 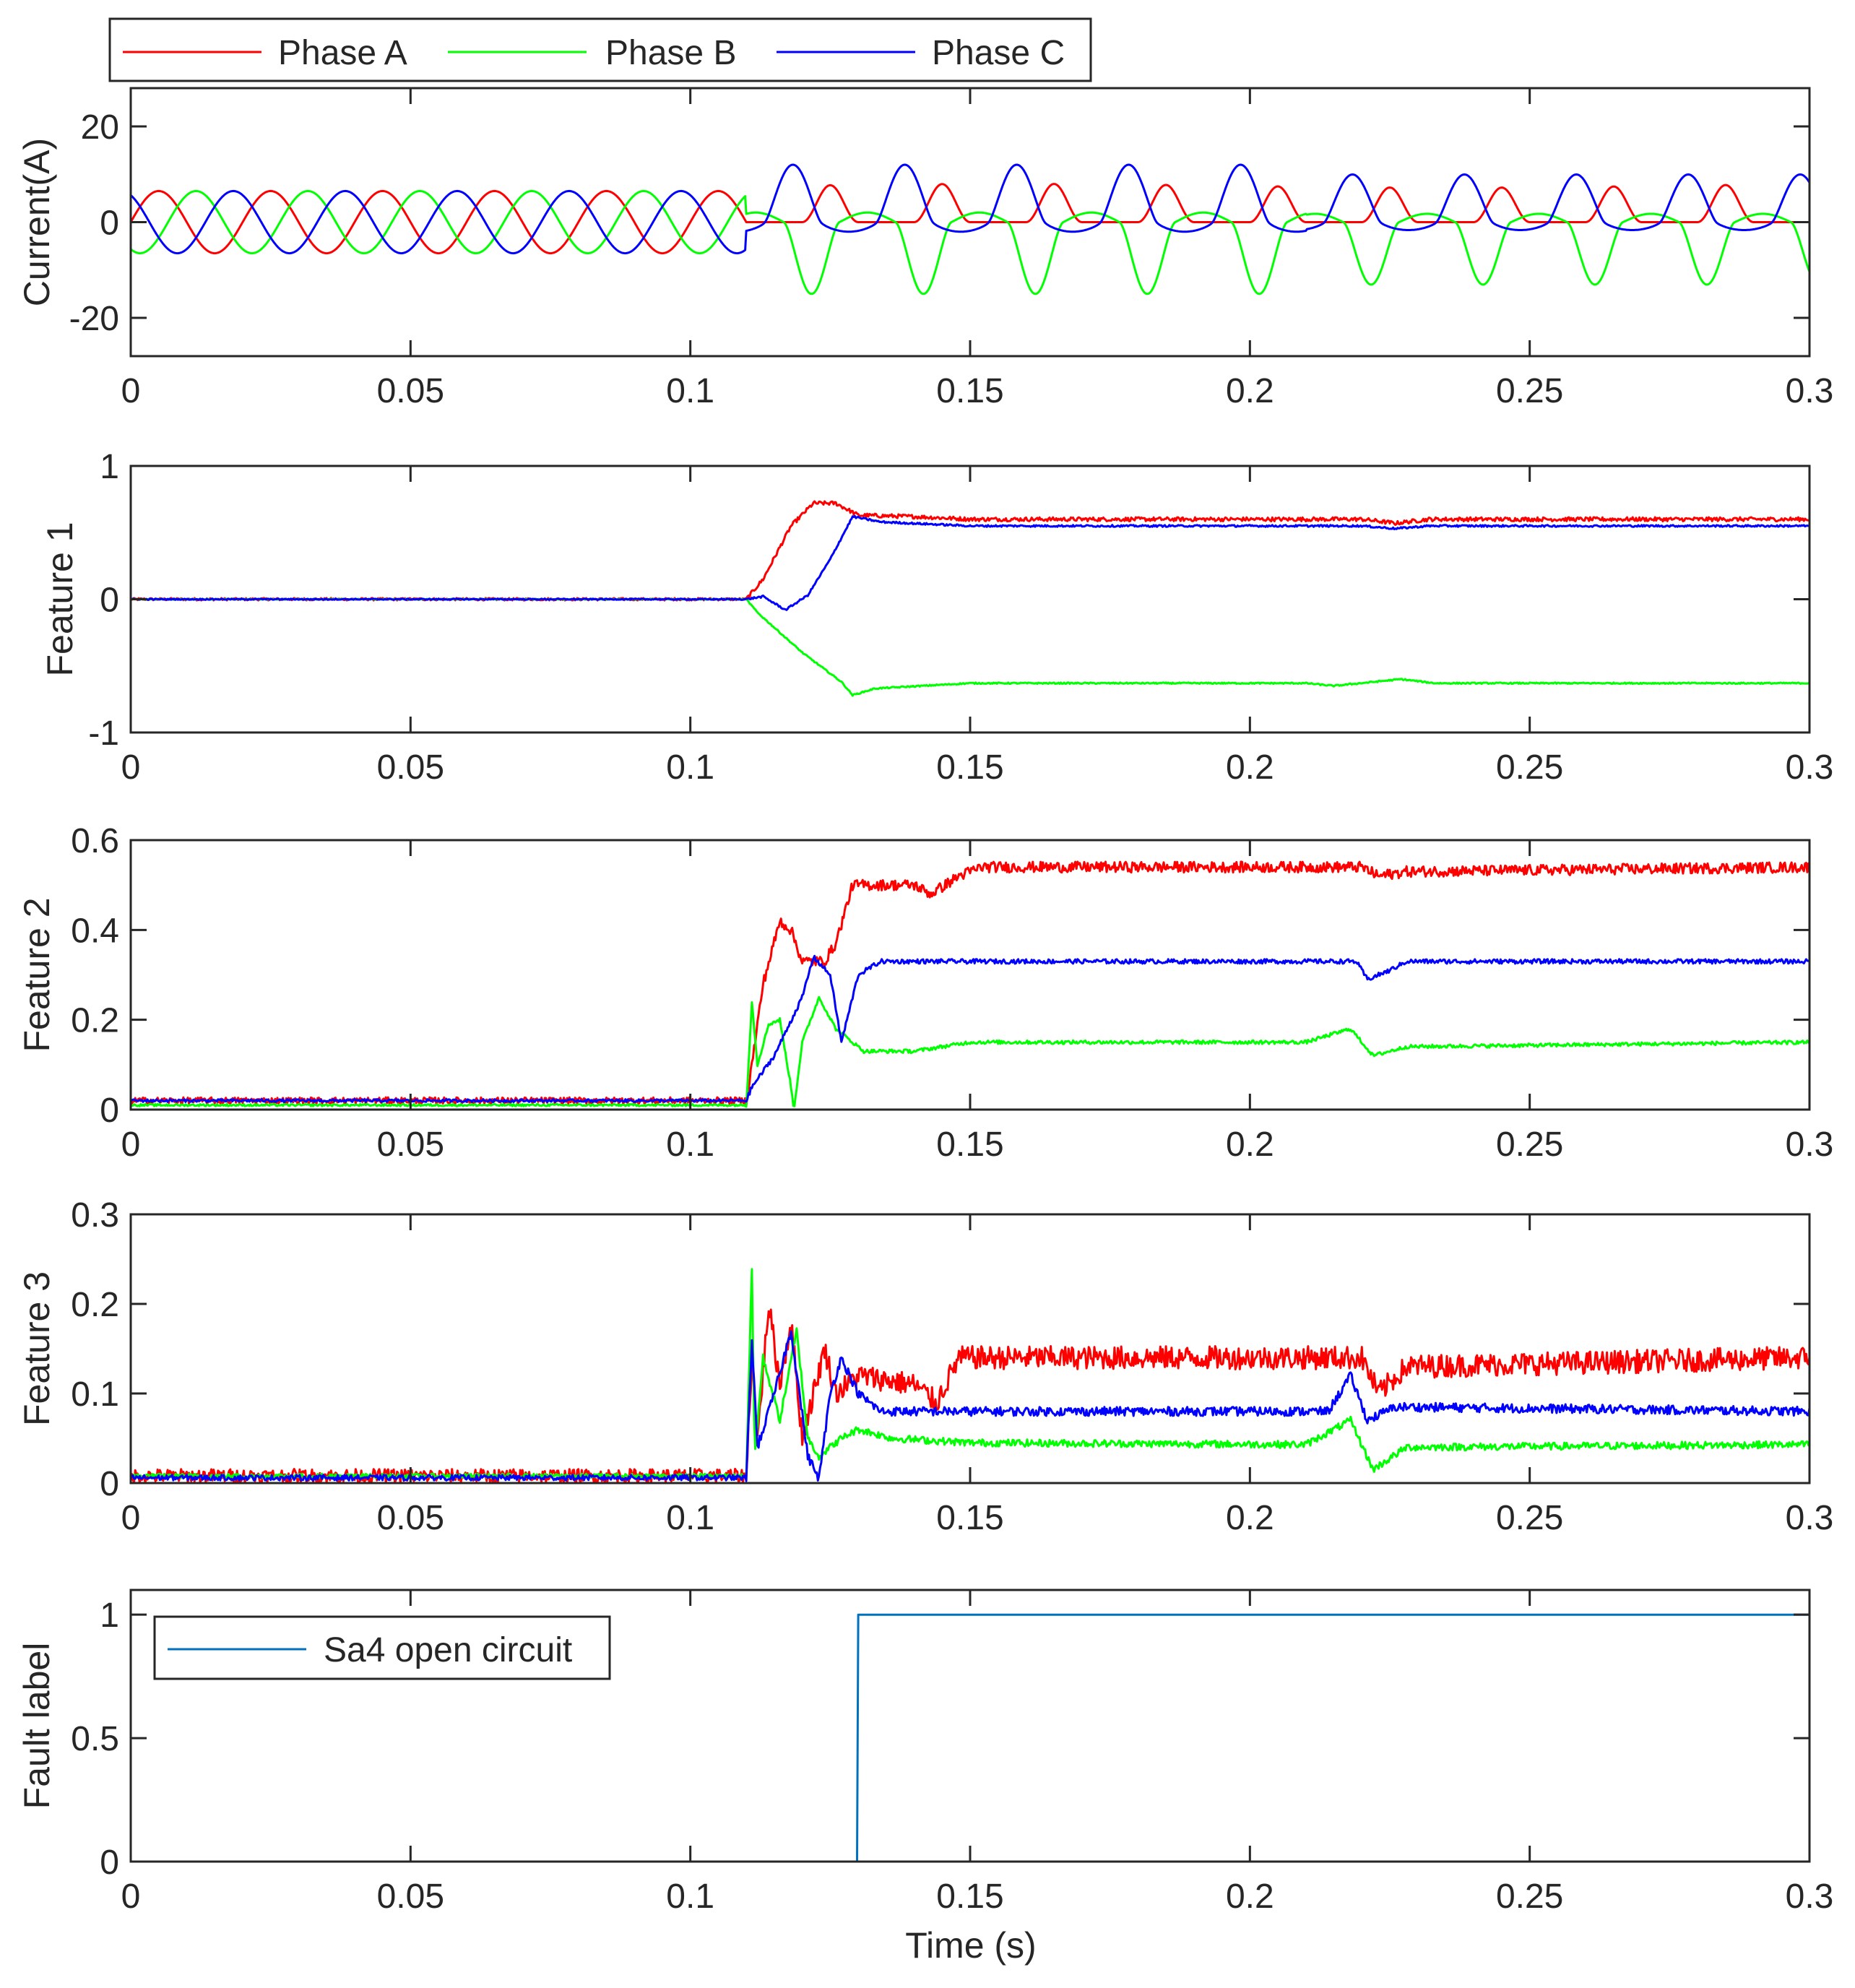 I want to click on y-tick-label: -20, so click(x=94, y=319).